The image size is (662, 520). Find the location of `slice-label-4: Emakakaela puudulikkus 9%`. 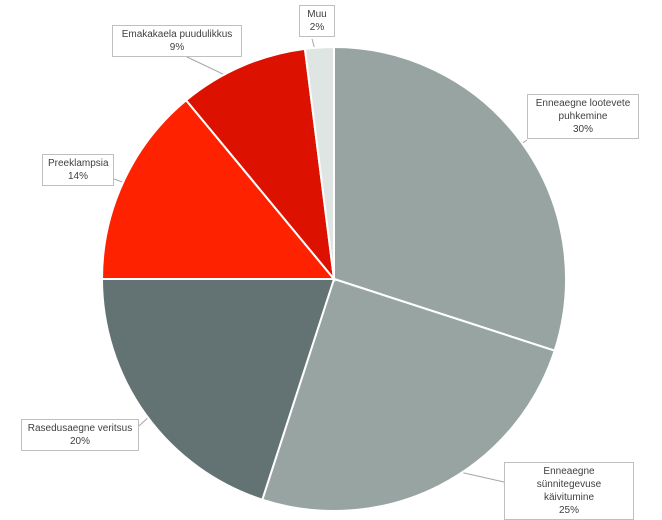

slice-label-4: Emakakaela puudulikkus 9% is located at coordinates (177, 41).